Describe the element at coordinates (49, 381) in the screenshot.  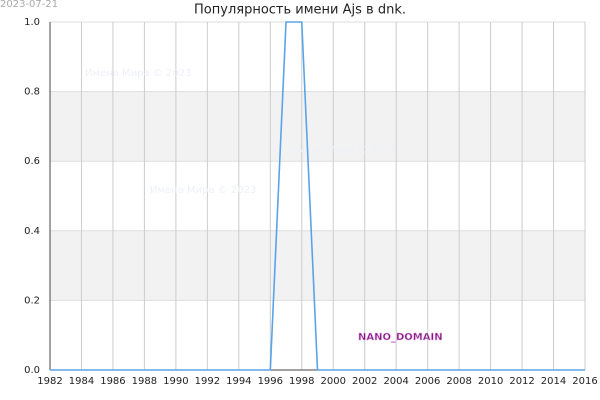
I see `x-tick-label: 1982` at that location.